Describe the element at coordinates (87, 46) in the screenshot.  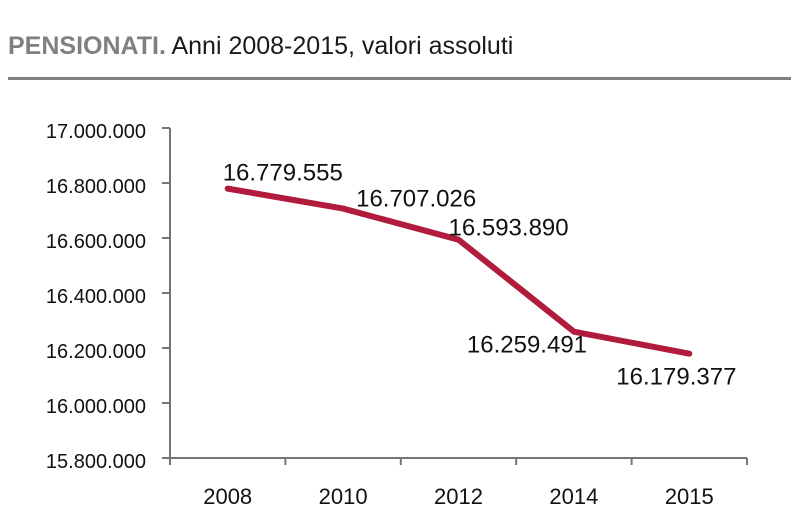
I see `chart-title-emphasis: PENSIONATI.` at that location.